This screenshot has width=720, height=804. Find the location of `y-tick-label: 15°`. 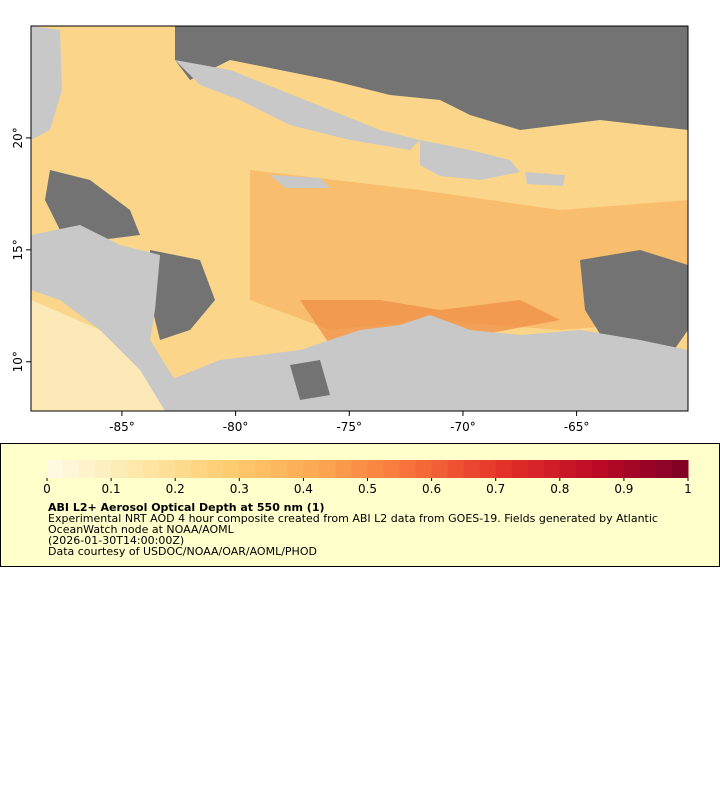

y-tick-label: 15° is located at coordinates (18, 249).